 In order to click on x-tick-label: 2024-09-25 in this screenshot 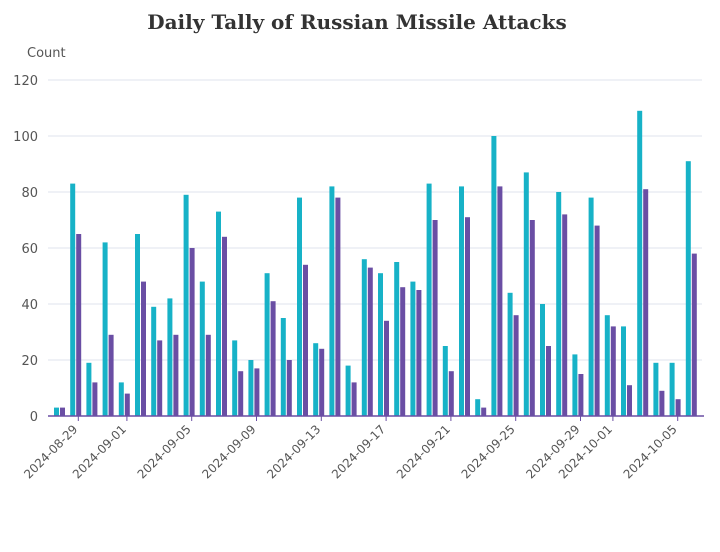, I will do `click(488, 451)`.